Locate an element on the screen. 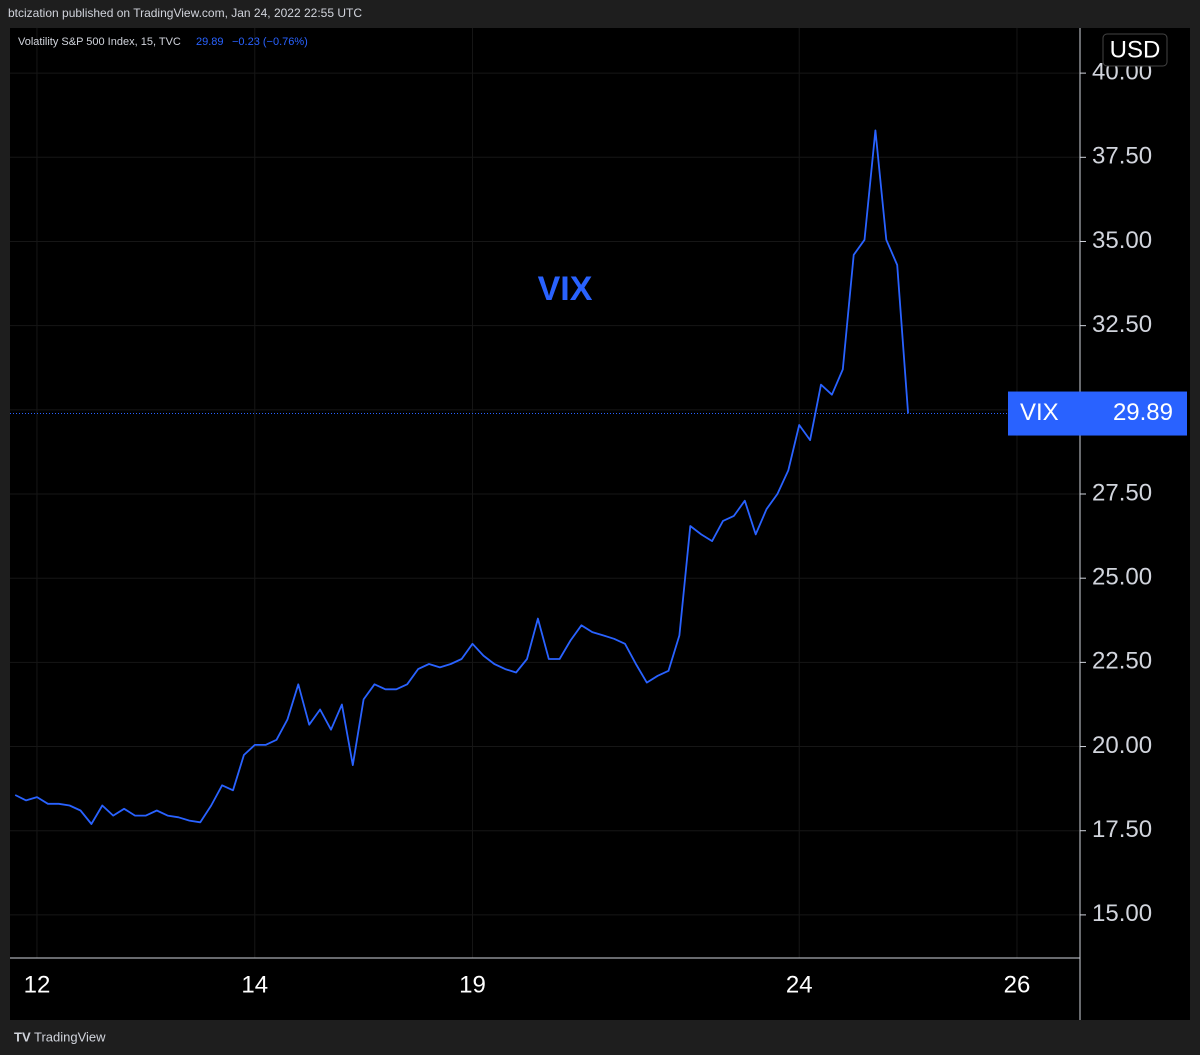 Image resolution: width=1200 pixels, height=1055 pixels. y-tick-label: 15.00 is located at coordinates (1122, 913).